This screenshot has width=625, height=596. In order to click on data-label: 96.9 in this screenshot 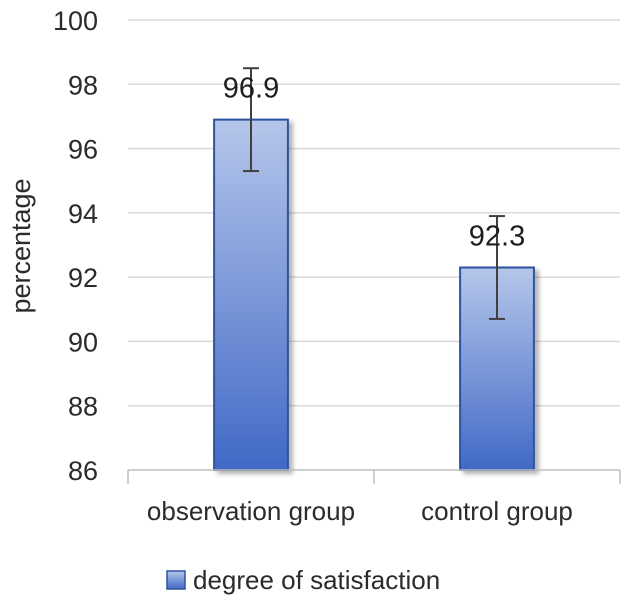, I will do `click(251, 89)`.